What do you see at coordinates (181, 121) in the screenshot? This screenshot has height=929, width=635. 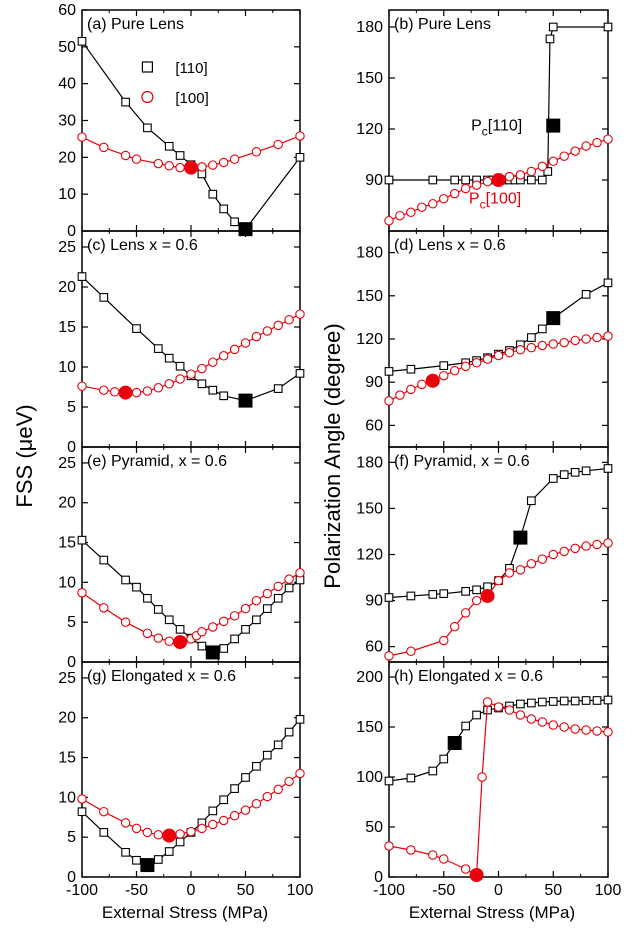 I see `panel-a: 0 10 20 30 40 50 60 (a) Pure Lens [110] [100]` at bounding box center [181, 121].